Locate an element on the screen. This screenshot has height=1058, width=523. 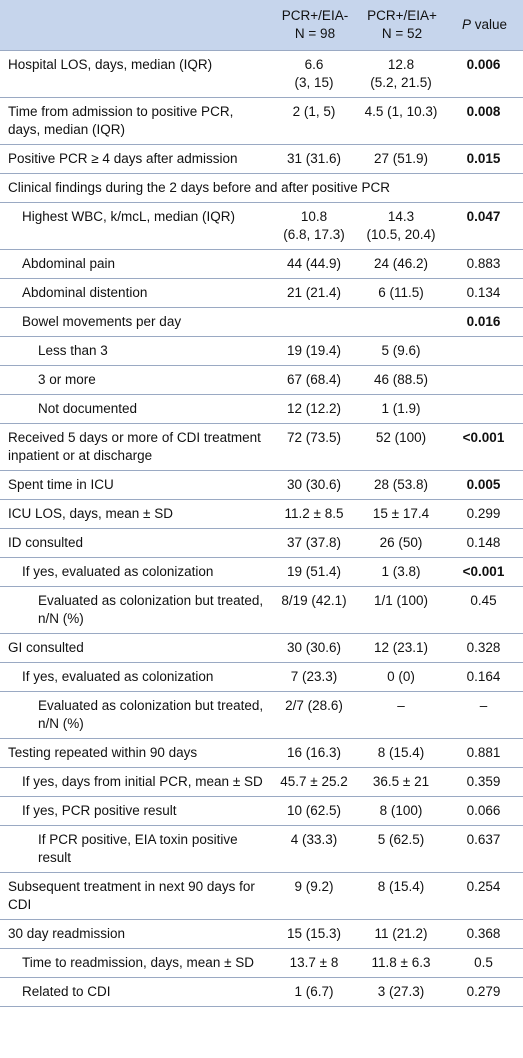
value-line: 14.3 is located at coordinates (401, 216).